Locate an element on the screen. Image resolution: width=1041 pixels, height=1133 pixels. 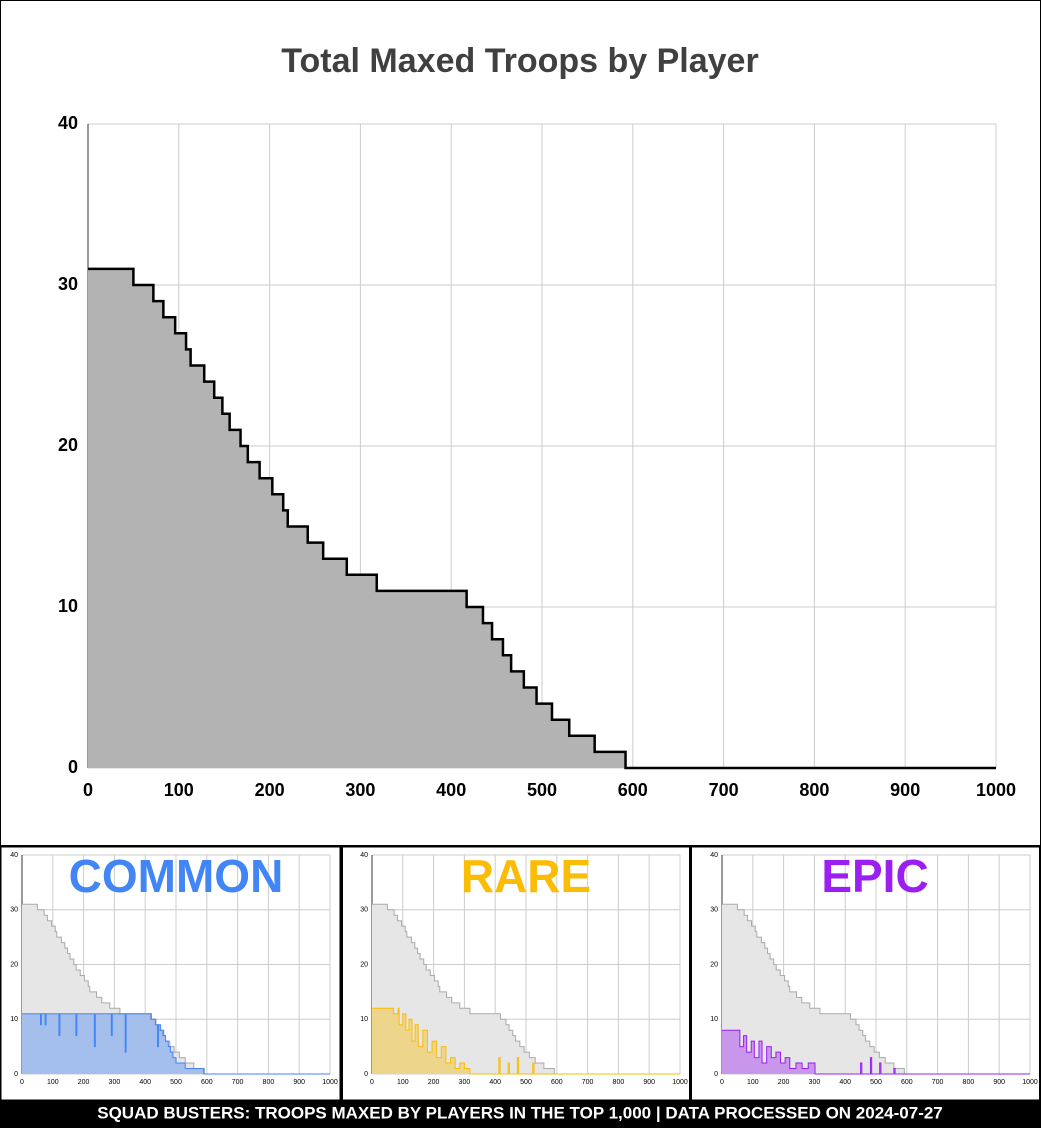
footer-bar is located at coordinates (520, 1114).